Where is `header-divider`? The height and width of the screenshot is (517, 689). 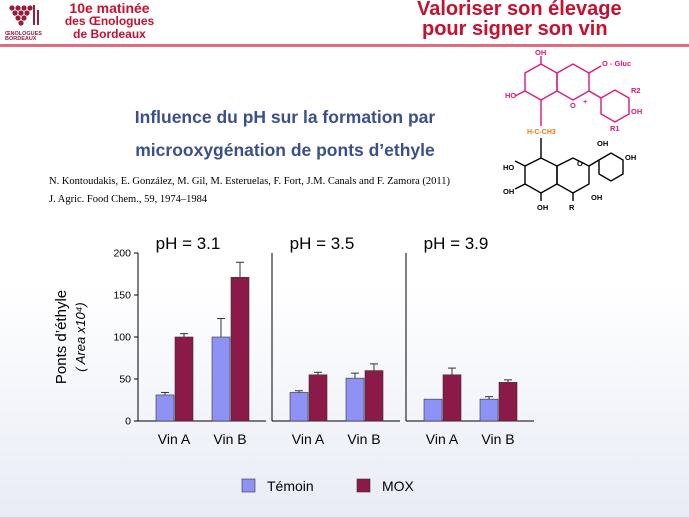 header-divider is located at coordinates (344, 45).